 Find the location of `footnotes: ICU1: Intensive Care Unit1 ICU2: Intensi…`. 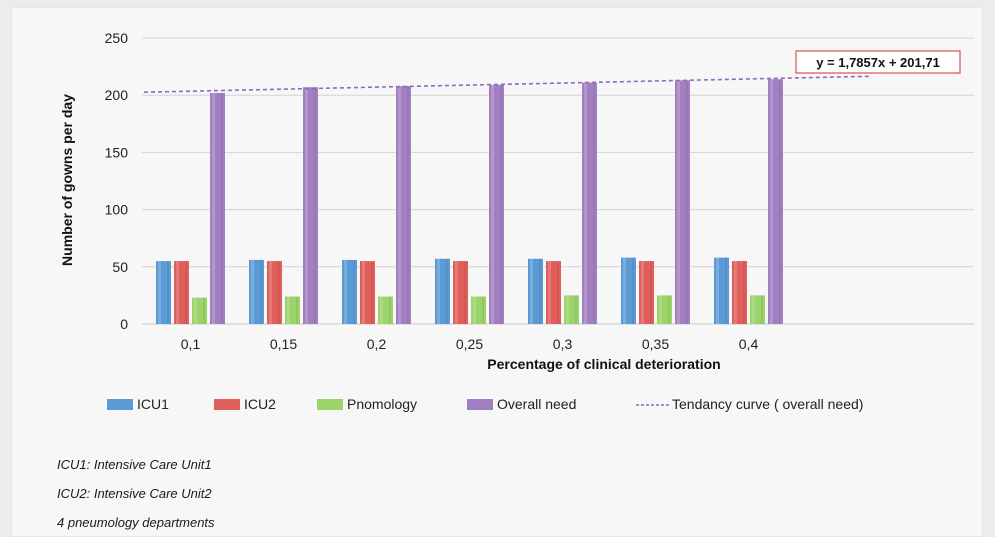

footnotes: ICU1: Intensive Care Unit1 ICU2: Intensi… is located at coordinates (357, 493).